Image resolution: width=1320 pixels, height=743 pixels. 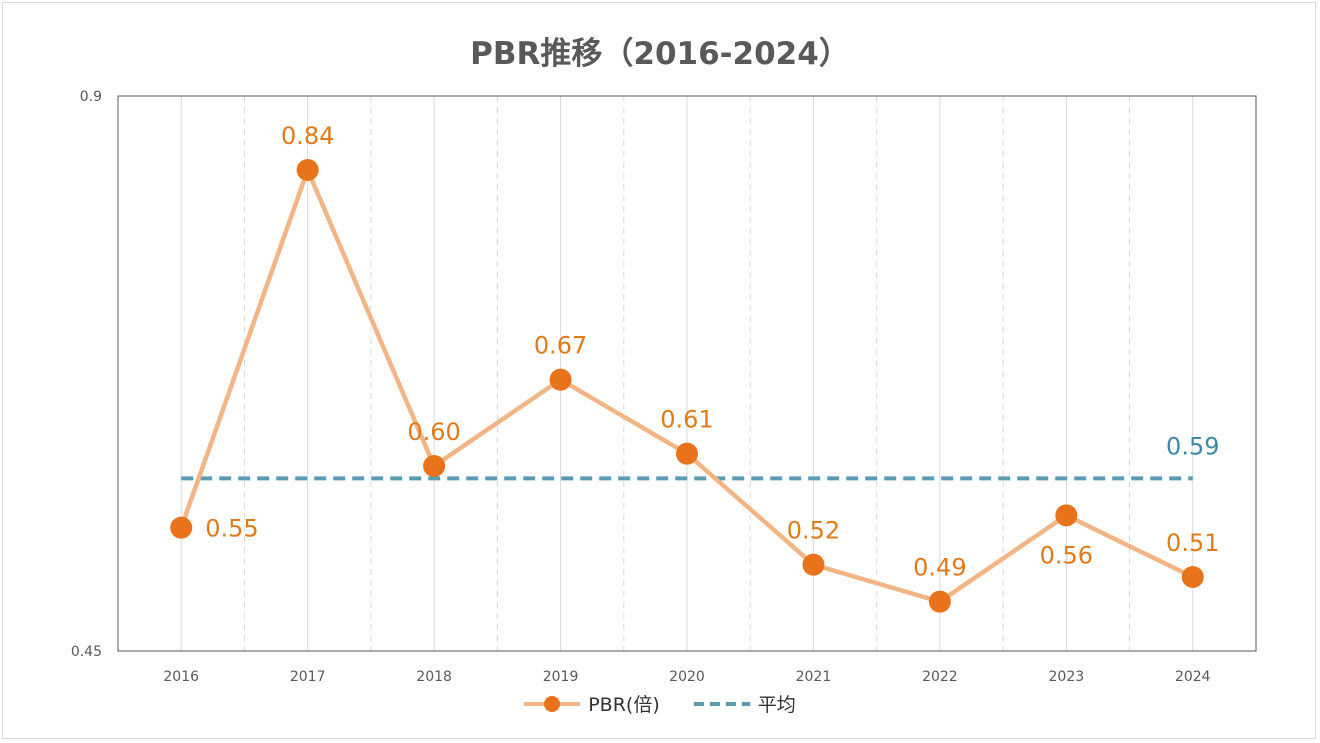 What do you see at coordinates (1193, 677) in the screenshot?
I see `x-tick-label: 2024` at bounding box center [1193, 677].